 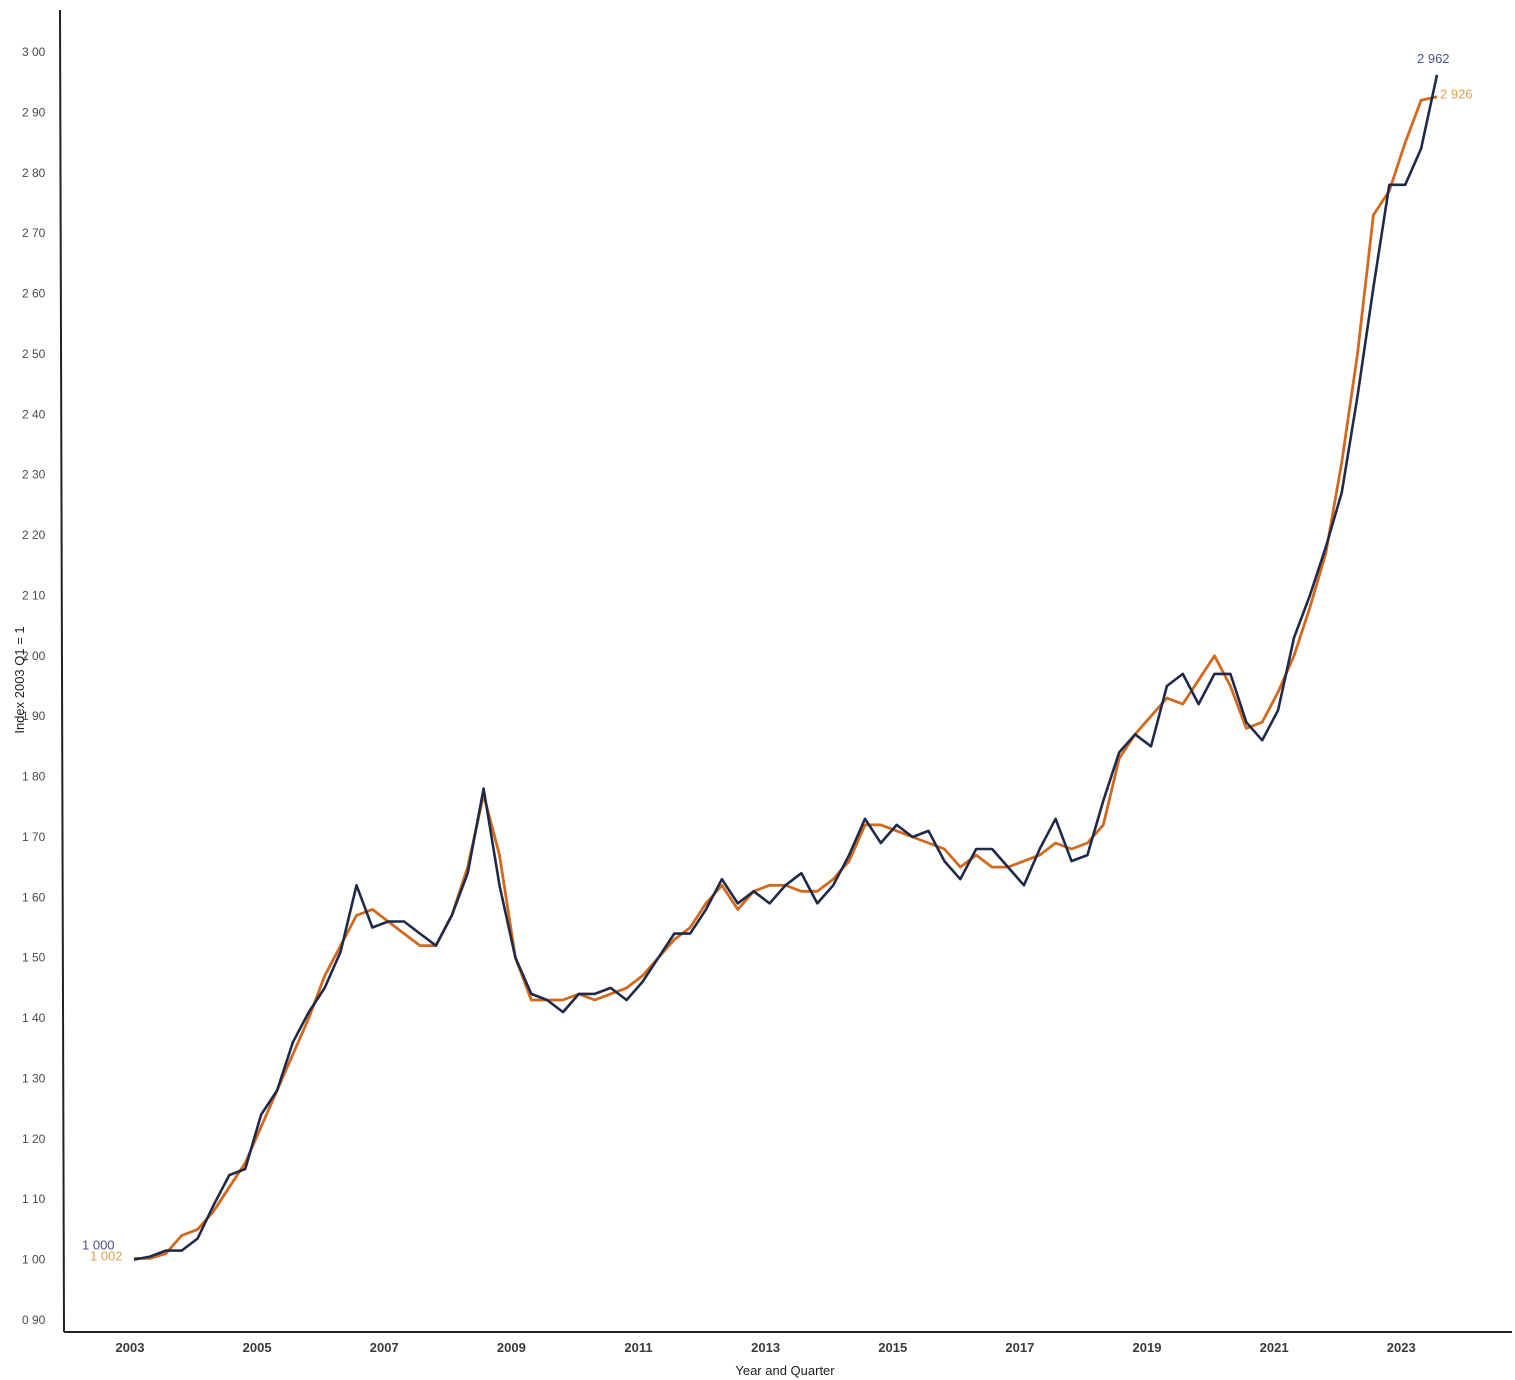 I want to click on y-tick-label: 1 20, so click(x=34, y=1139).